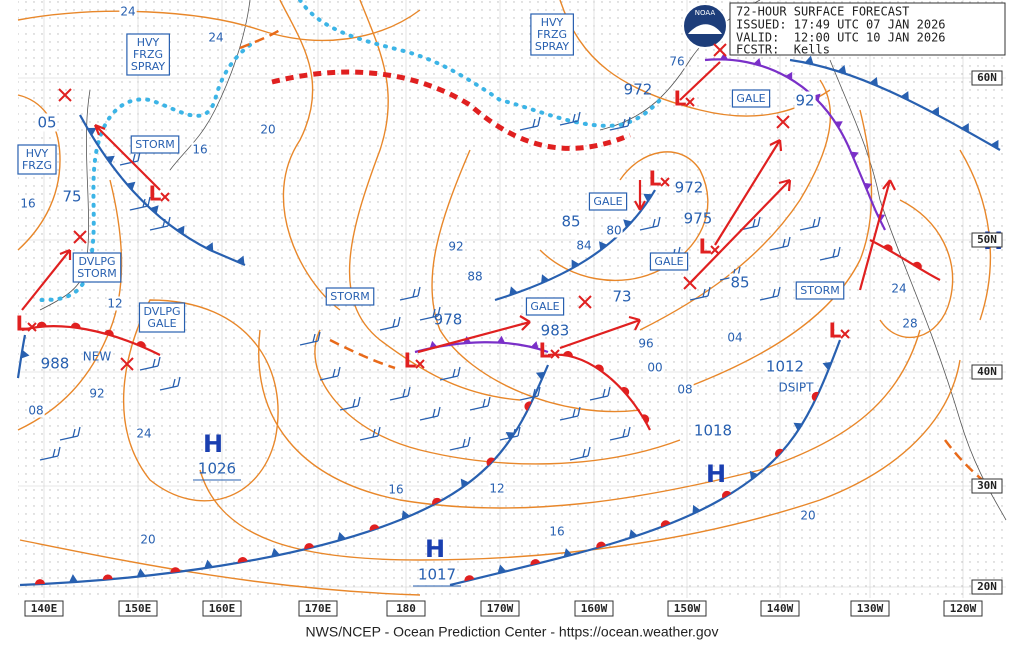 The width and height of the screenshot is (1024, 652). What do you see at coordinates (841, 38) in the screenshot?
I see `header-valid: VALID: 12:00 UTC 10 JAN 2026` at bounding box center [841, 38].